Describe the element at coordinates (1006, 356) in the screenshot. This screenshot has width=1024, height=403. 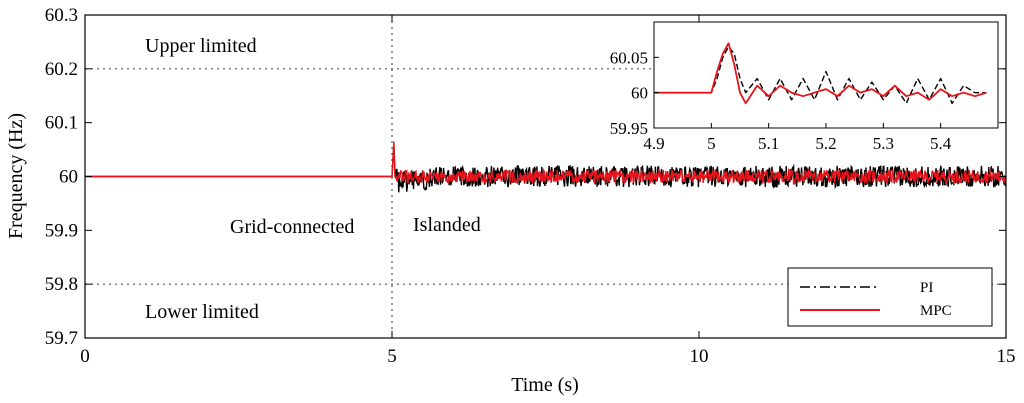
I see `x-tick-label: 15` at that location.